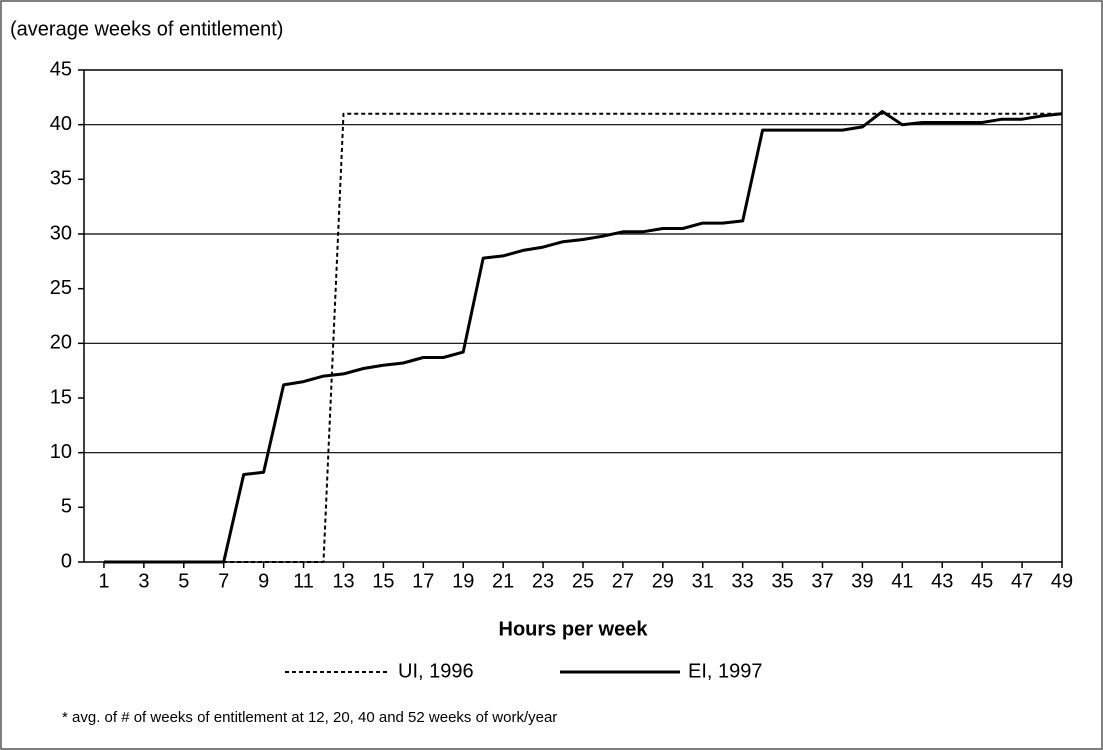 Image resolution: width=1103 pixels, height=750 pixels. I want to click on x-tick-label: 15, so click(383, 581).